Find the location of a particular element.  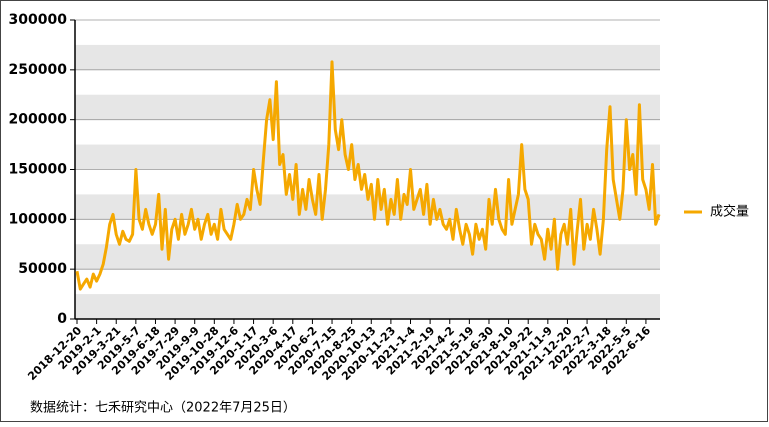

y-tick-label: 300000 is located at coordinates (38, 20).